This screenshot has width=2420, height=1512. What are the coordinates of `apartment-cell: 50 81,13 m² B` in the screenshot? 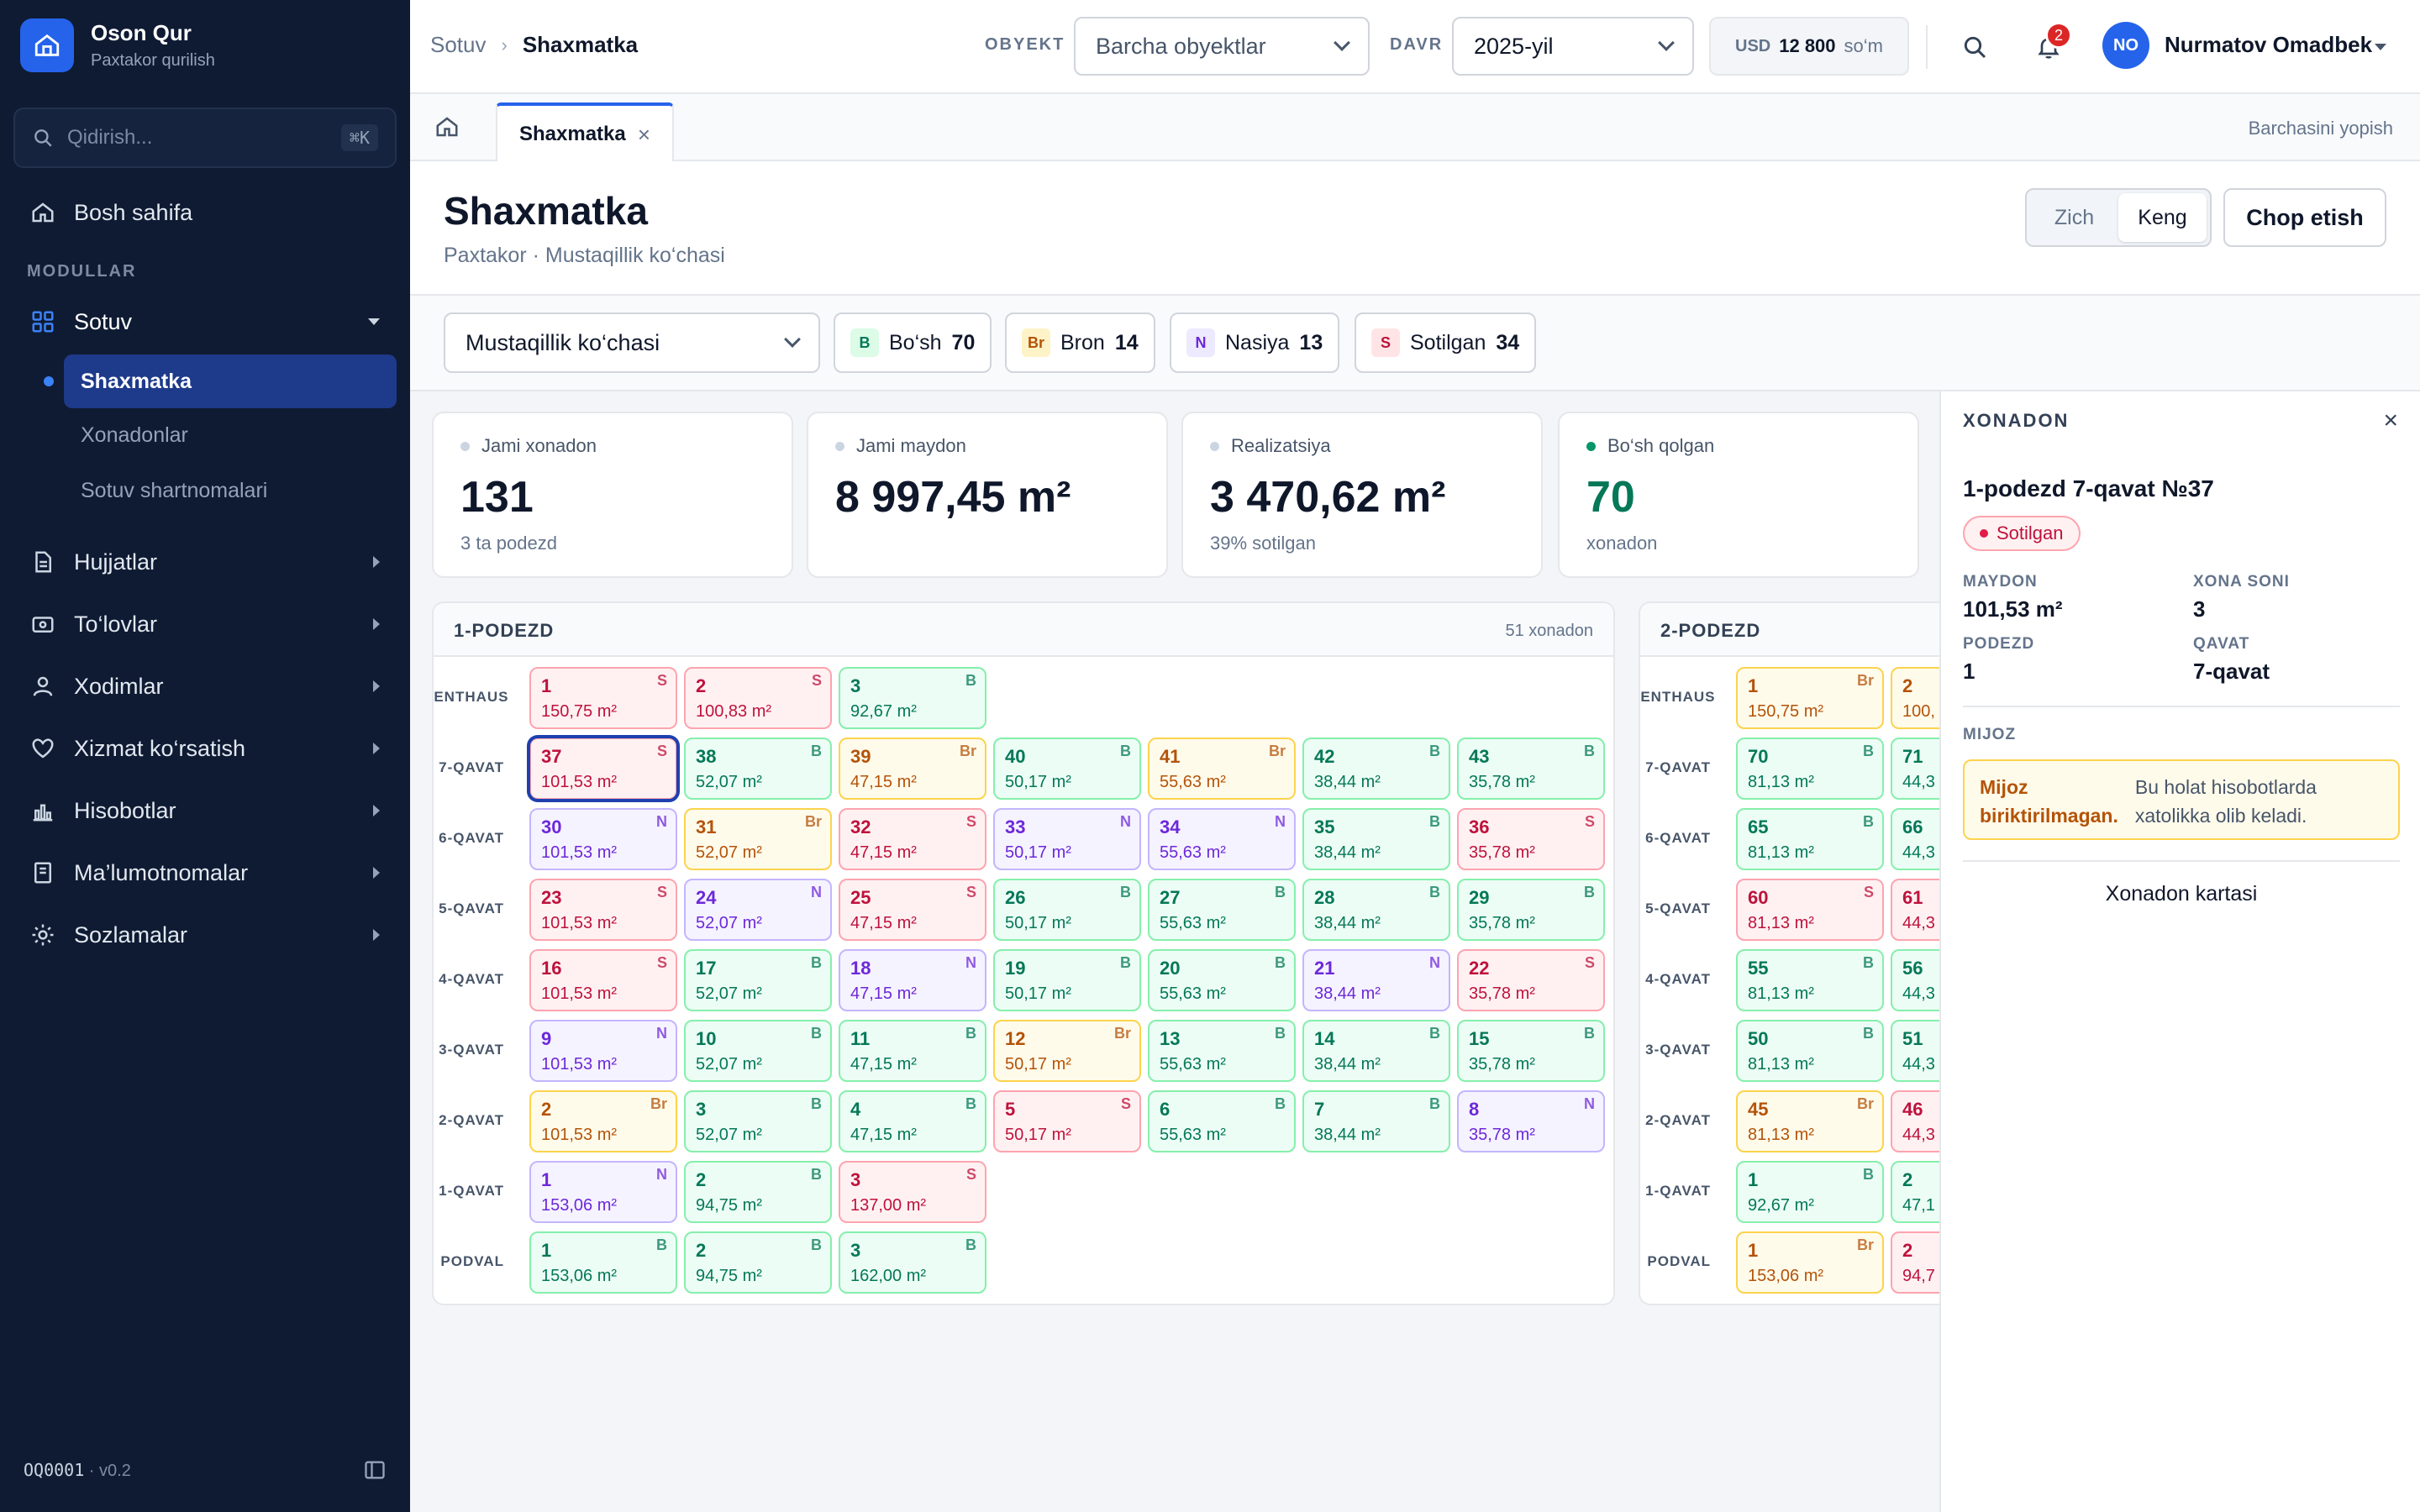 It's located at (1810, 1051).